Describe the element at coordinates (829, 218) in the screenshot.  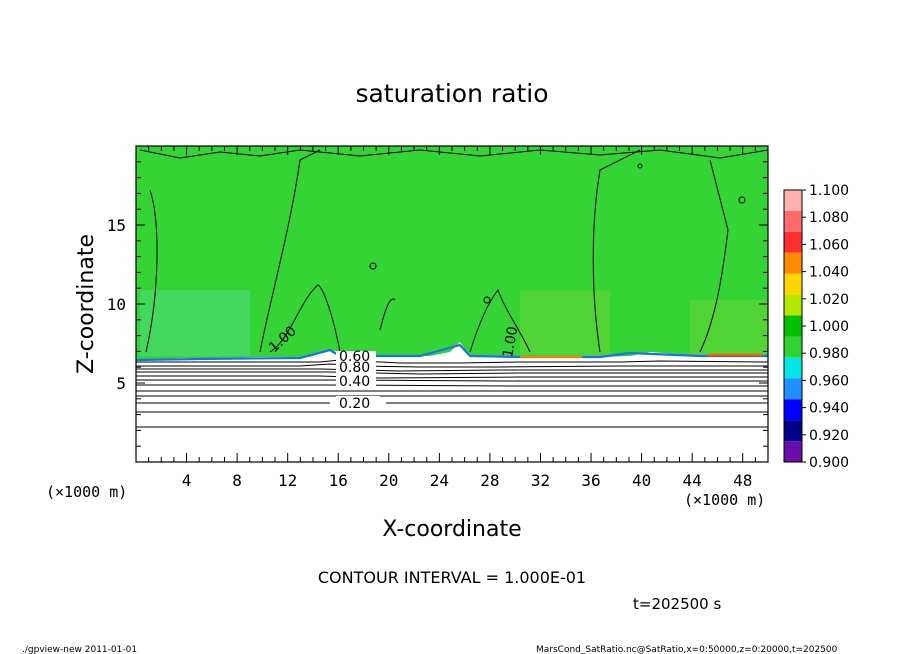
I see `colorbar-label: 1.080` at that location.